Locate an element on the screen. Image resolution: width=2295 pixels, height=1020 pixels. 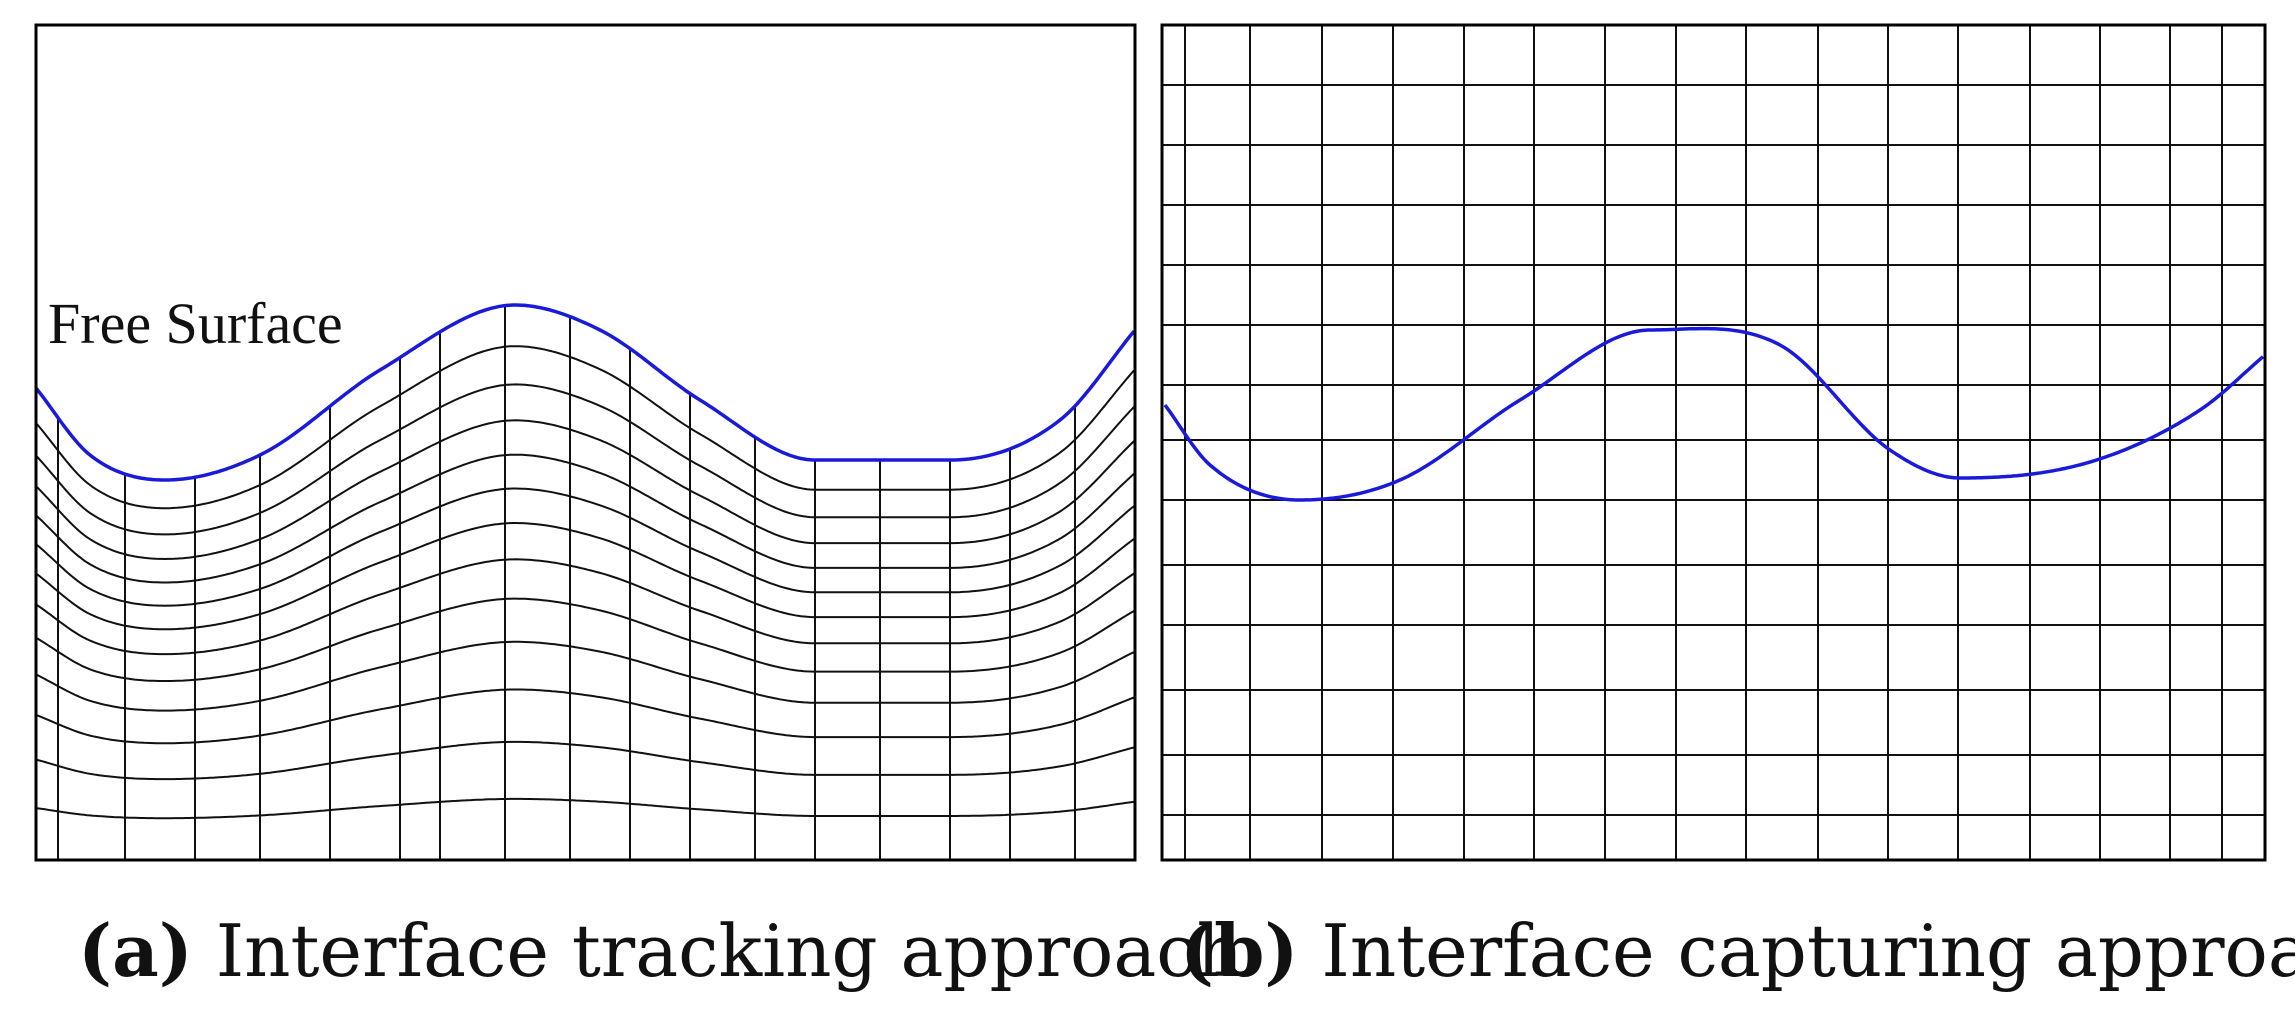
caption-a-text: Interface tracking approach is located at coordinates (729, 951).